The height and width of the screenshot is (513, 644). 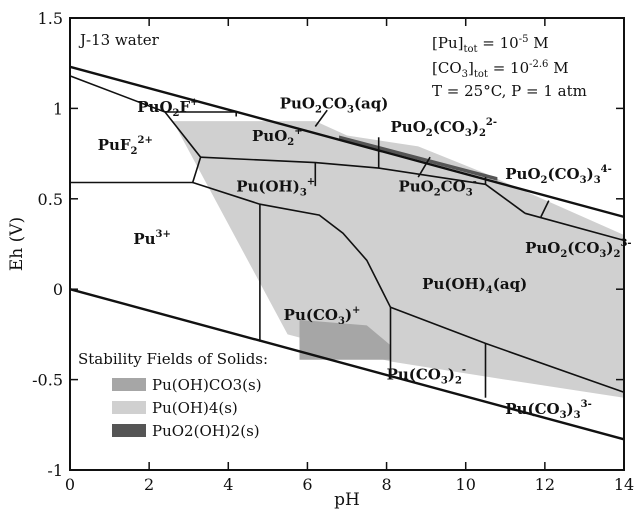 I want to click on co3-total-condition: [CO3]tot = 10-2.6 M, so click(x=500, y=69).